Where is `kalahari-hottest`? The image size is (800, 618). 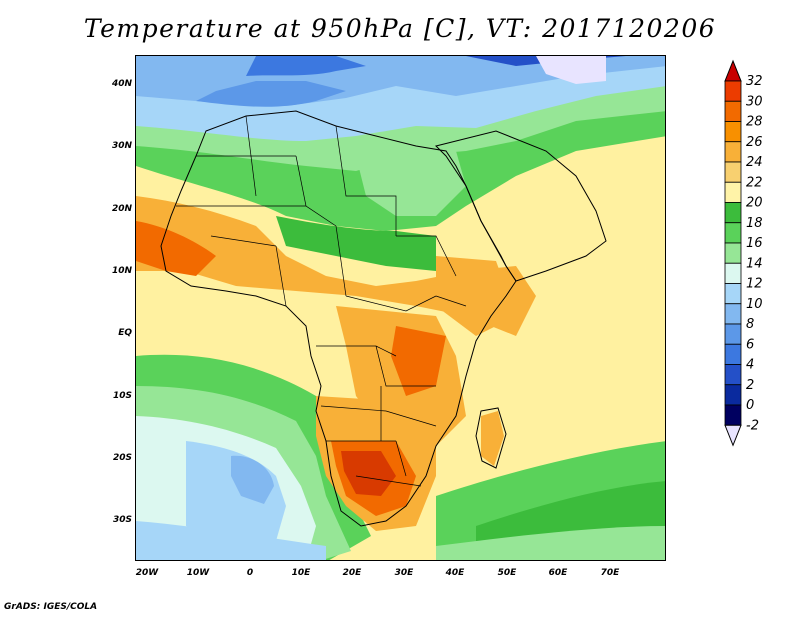
kalahari-hottest is located at coordinates (368, 473).